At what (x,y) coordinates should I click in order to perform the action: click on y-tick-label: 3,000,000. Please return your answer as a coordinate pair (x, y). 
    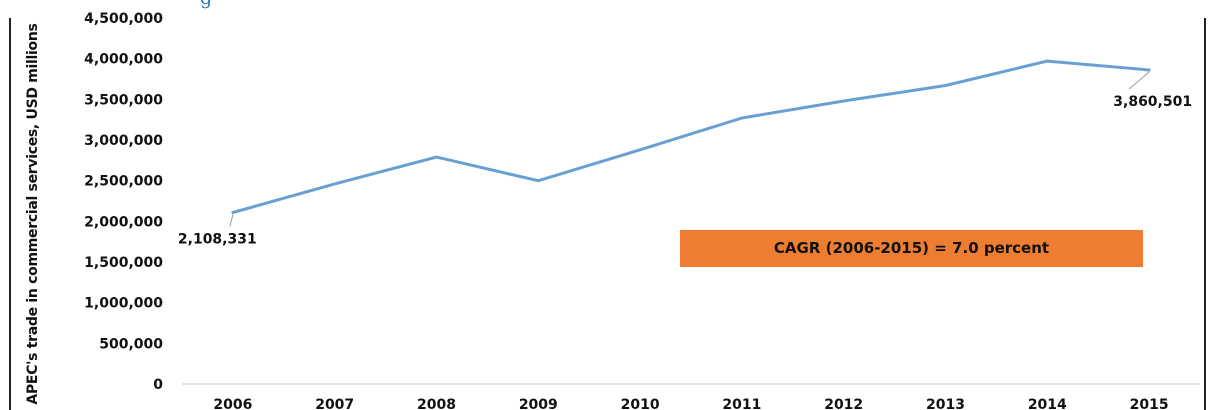
    Looking at the image, I should click on (123, 141).